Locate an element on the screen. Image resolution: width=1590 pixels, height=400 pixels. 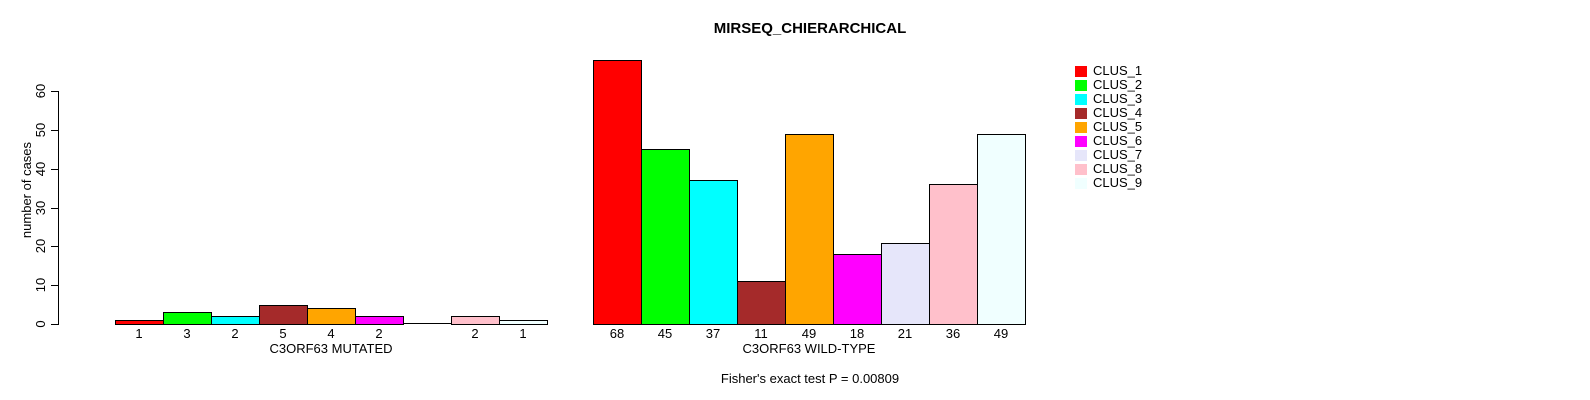
legend-item-clus_3: CLUS_3 is located at coordinates (1108, 99).